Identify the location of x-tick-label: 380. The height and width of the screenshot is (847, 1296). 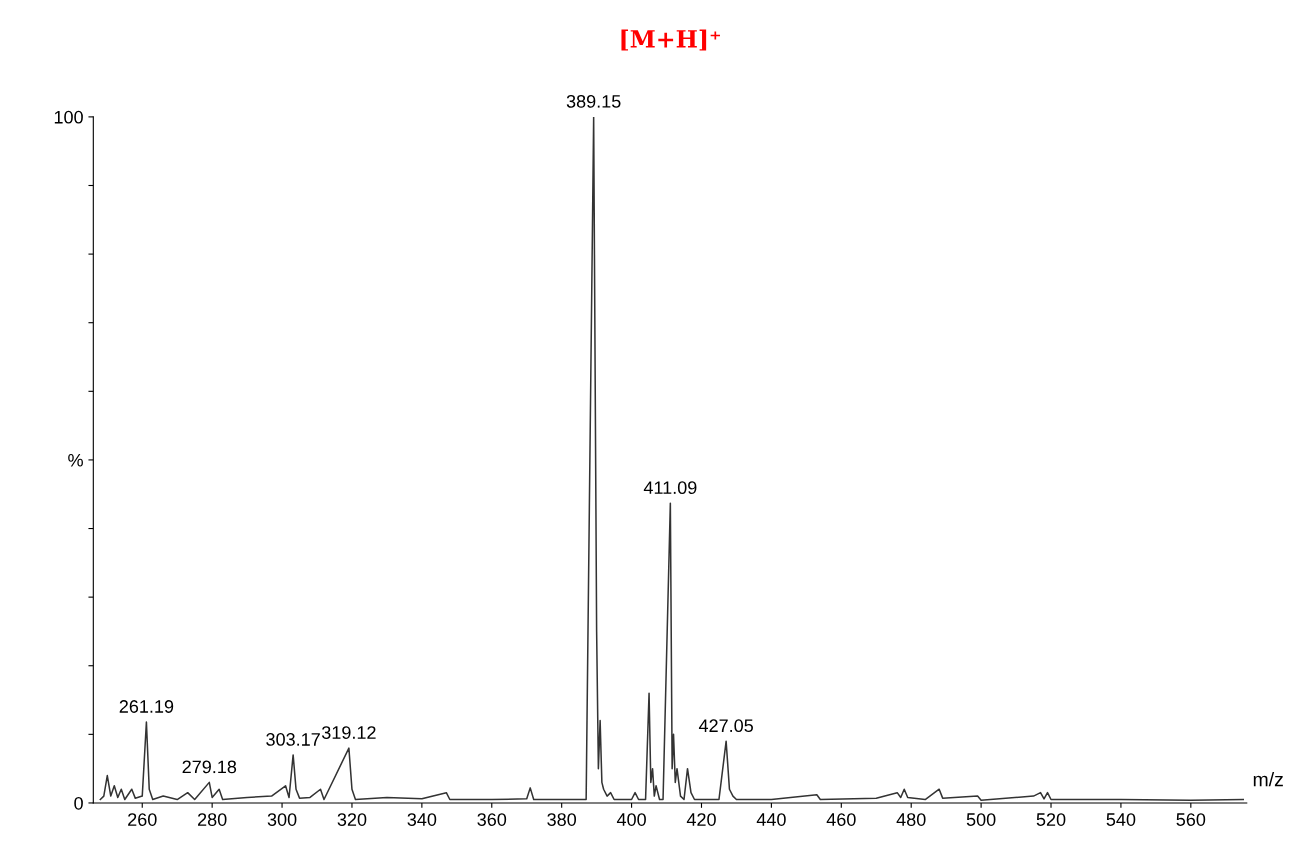
(562, 819).